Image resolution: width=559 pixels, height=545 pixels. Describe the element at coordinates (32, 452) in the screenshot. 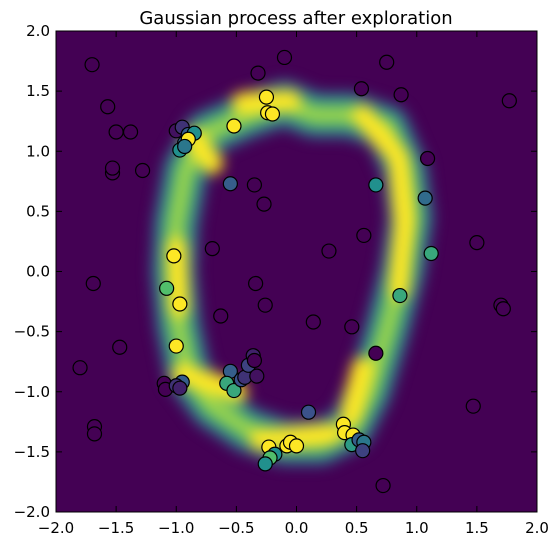

I see `y-tick-label: −1.5` at that location.